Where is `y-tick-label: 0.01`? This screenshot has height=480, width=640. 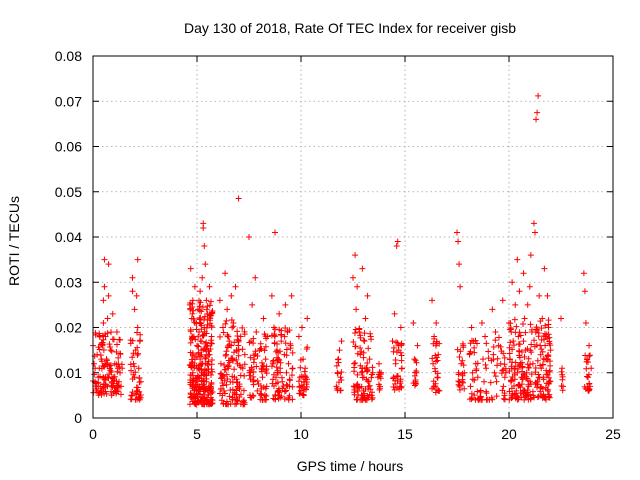
y-tick-label: 0.01 is located at coordinates (68, 373).